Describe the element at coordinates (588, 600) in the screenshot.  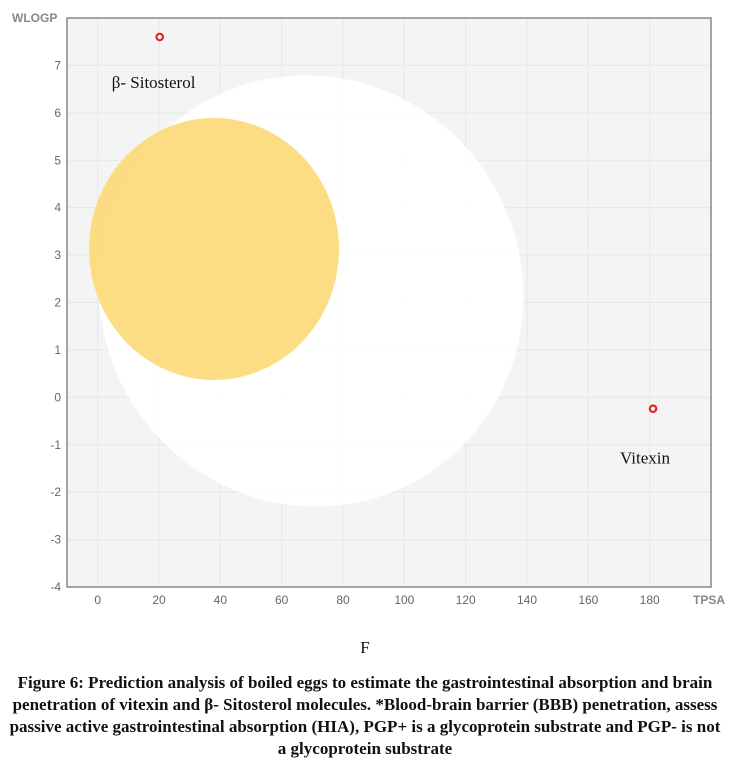
I see `x-tick-label: 160` at that location.